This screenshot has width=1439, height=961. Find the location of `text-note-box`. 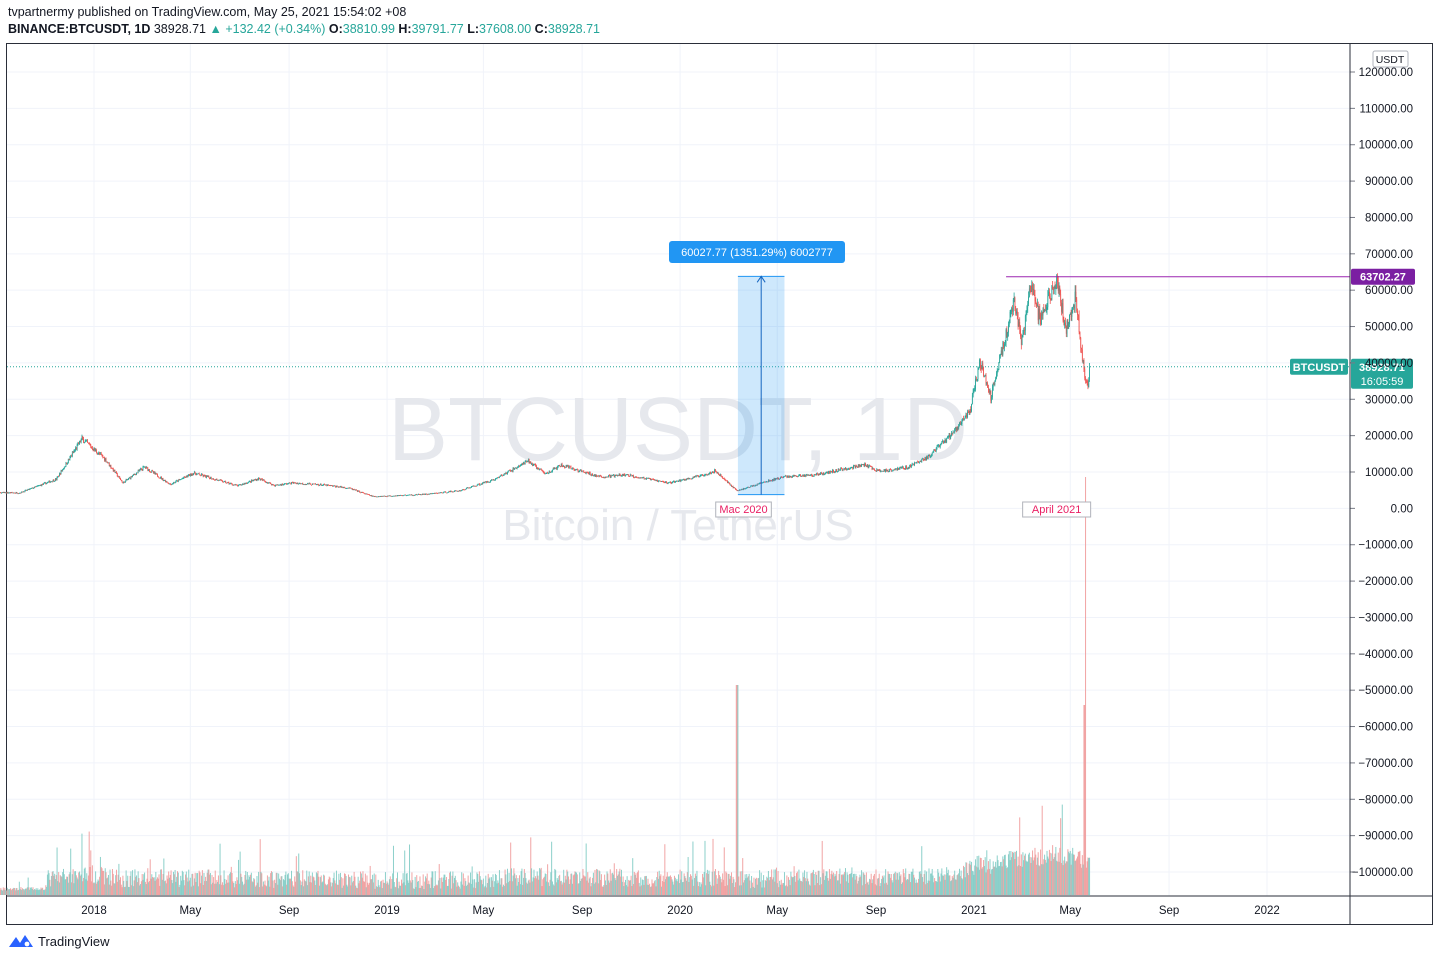

text-note-box is located at coordinates (743, 509).